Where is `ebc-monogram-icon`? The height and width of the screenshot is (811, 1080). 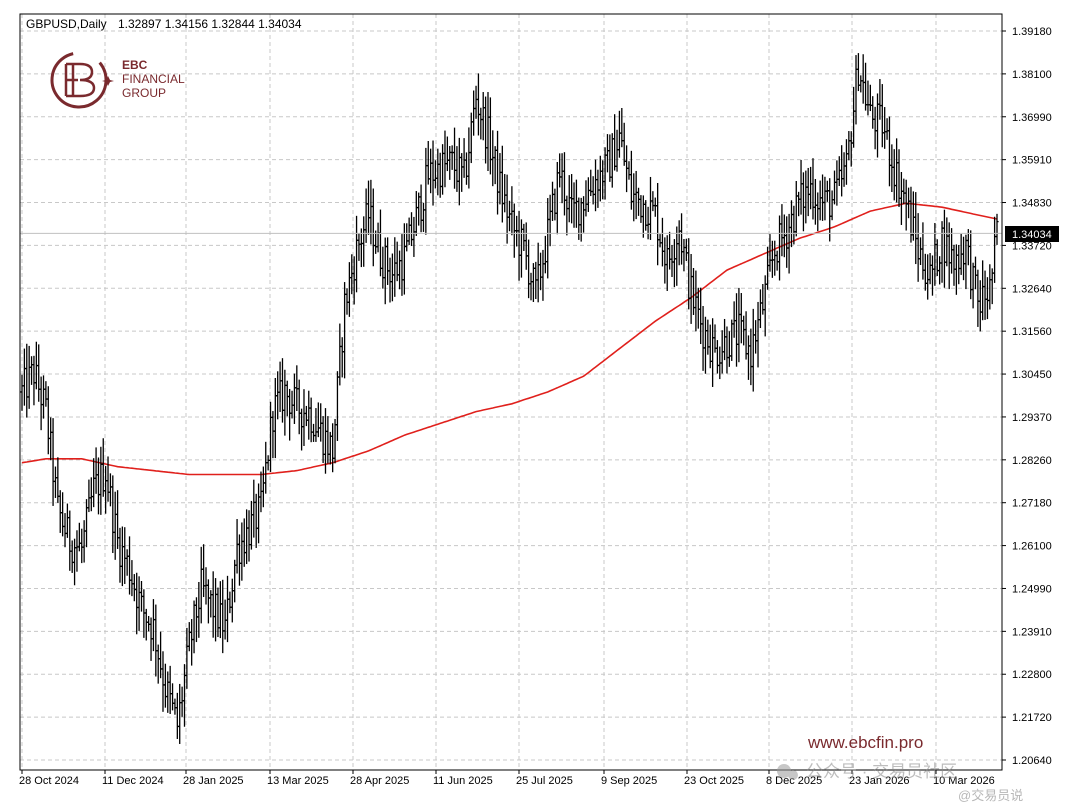
ebc-monogram-icon is located at coordinates (80, 80).